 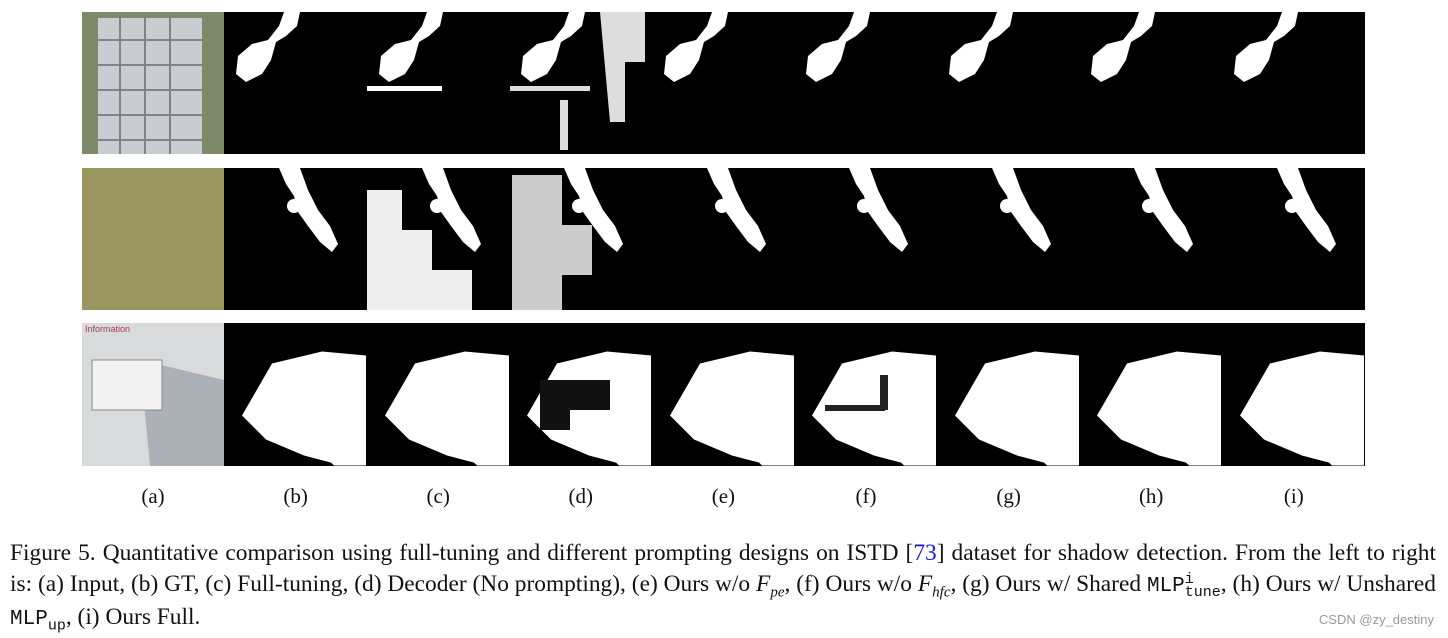 What do you see at coordinates (941, 592) in the screenshot?
I see `math-subscript: hfc` at bounding box center [941, 592].